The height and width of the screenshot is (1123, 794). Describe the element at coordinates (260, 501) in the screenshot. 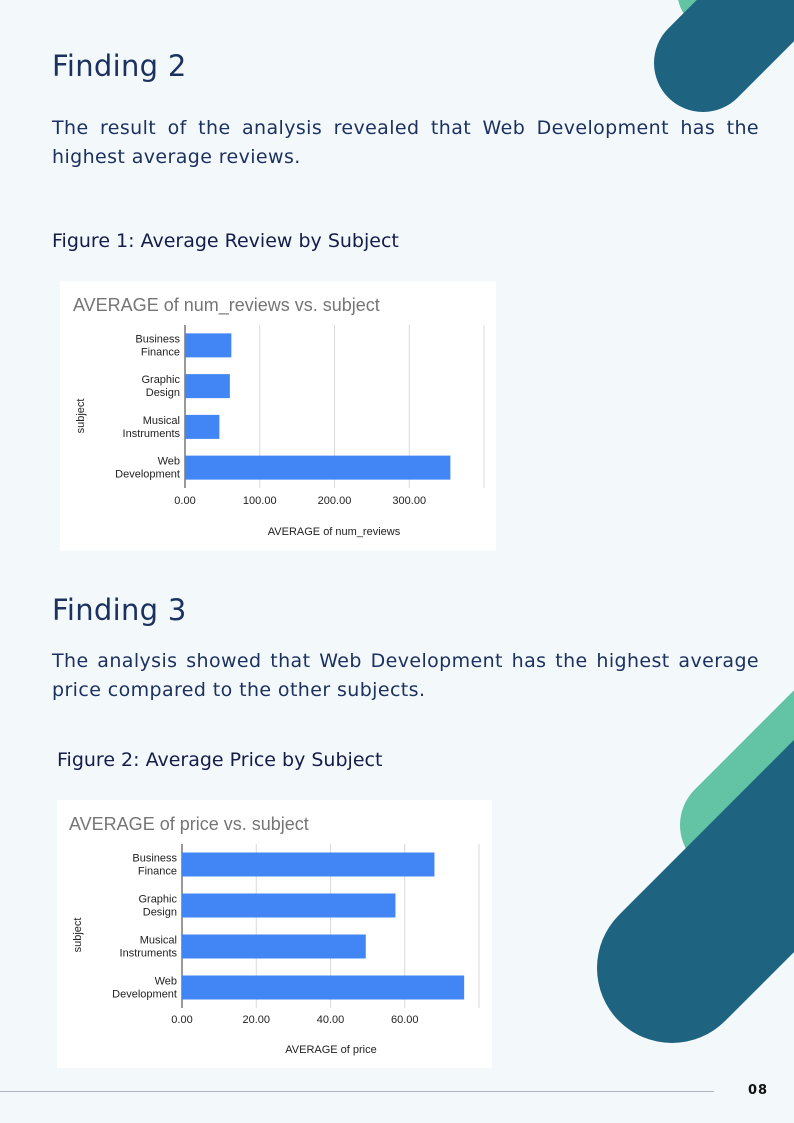

I see `x-tick-label: 100.00` at that location.